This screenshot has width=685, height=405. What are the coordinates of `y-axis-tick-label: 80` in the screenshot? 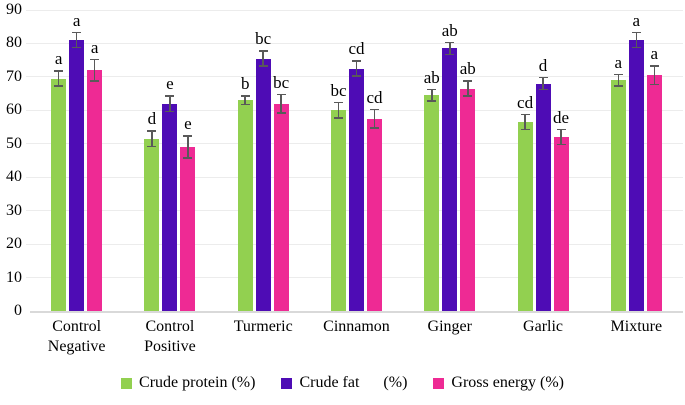 It's located at (14, 43).